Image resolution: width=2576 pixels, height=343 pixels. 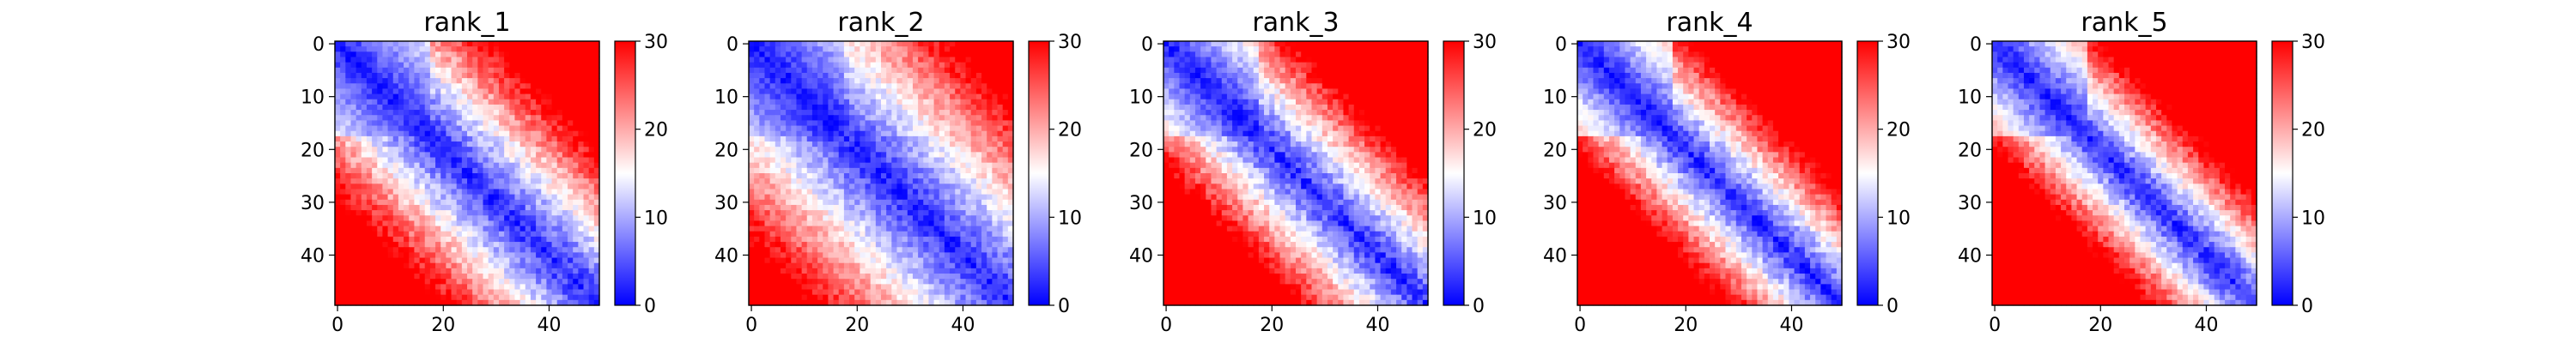 What do you see at coordinates (656, 218) in the screenshot?
I see `colorbar-tick-label: 10` at bounding box center [656, 218].